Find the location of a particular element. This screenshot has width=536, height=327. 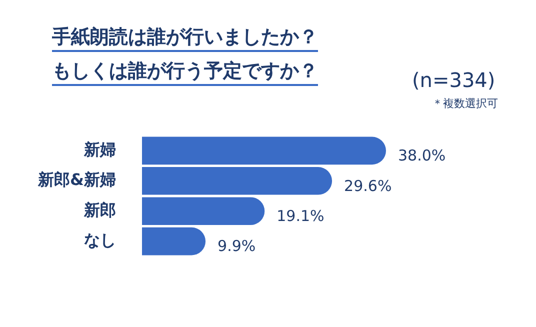

y-tick-label: なし is located at coordinates (100, 240).